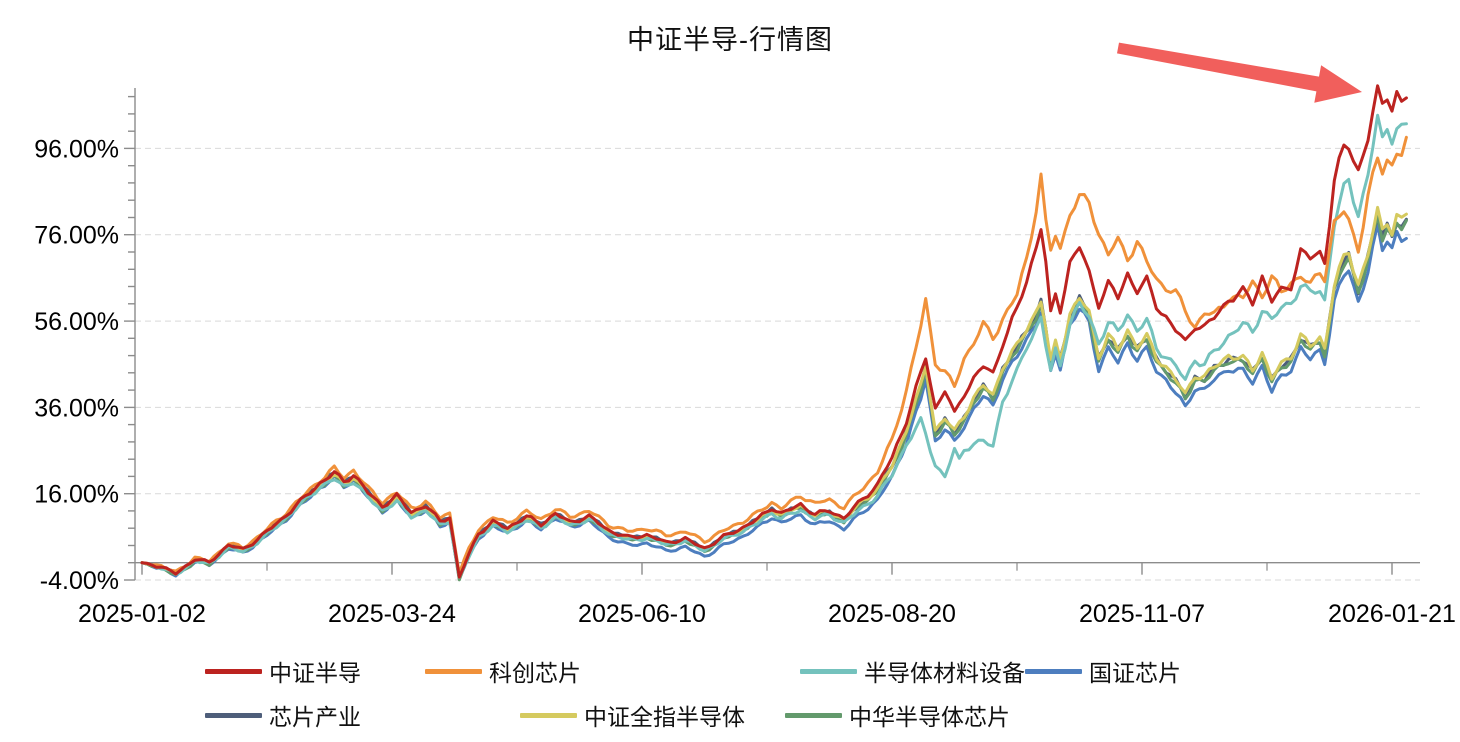 The height and width of the screenshot is (742, 1460). What do you see at coordinates (315, 673) in the screenshot?
I see `legend-label: 中证半导` at bounding box center [315, 673].